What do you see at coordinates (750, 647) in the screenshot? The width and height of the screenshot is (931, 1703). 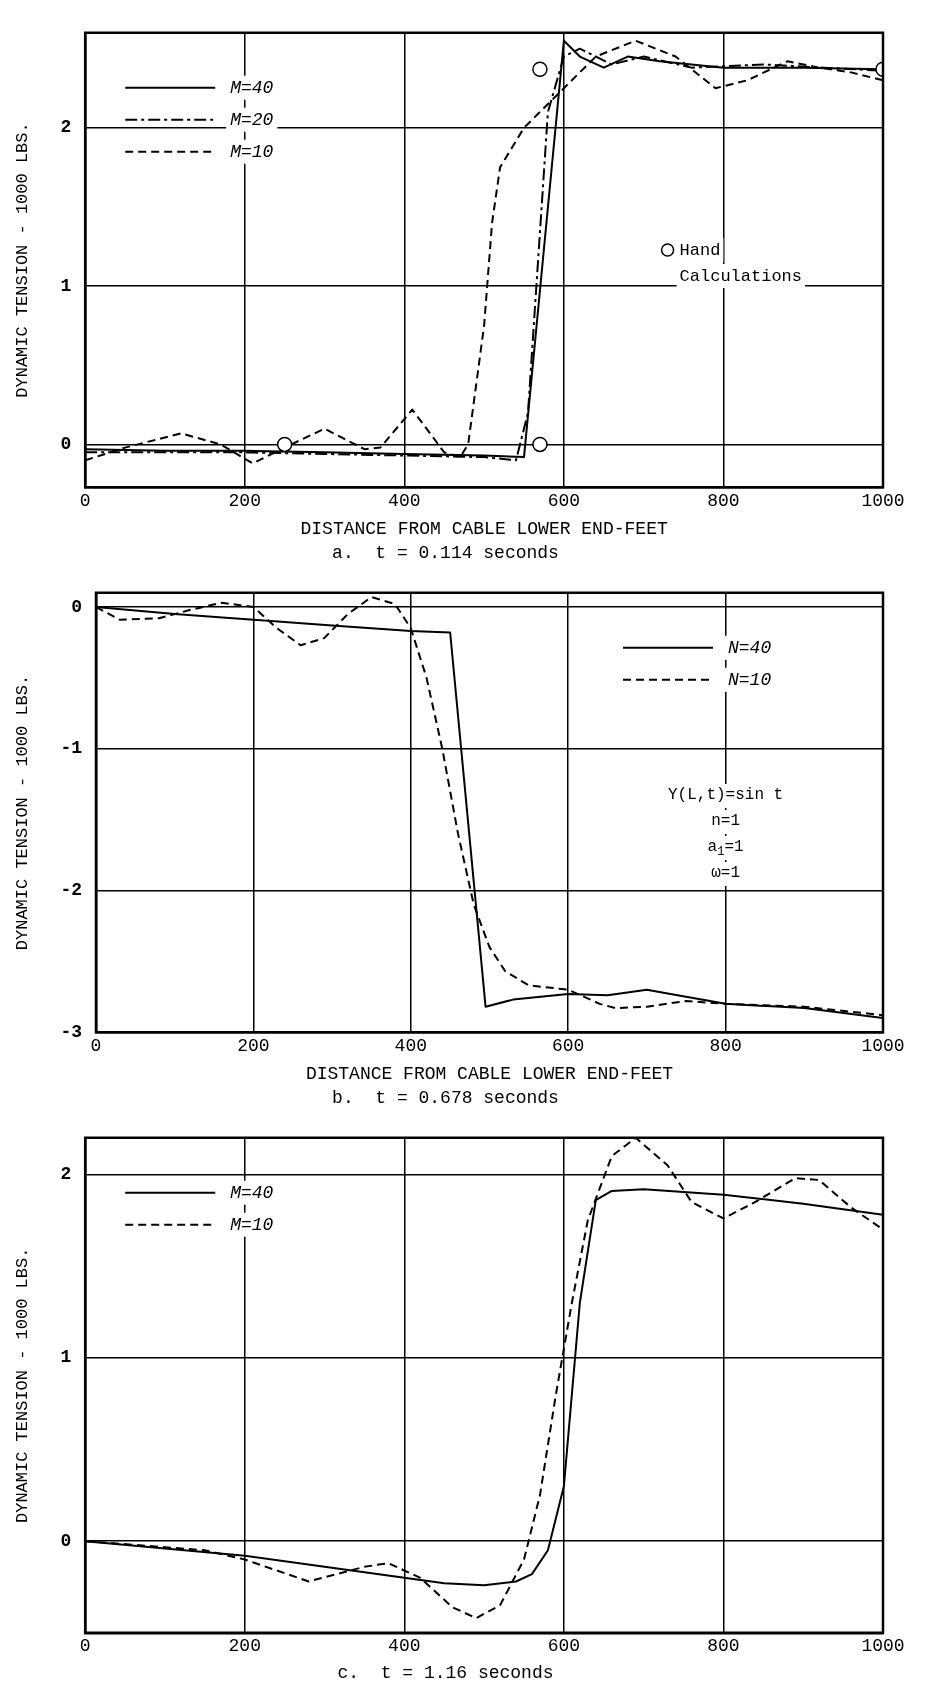 I see `legend-label: N=40` at bounding box center [750, 647].